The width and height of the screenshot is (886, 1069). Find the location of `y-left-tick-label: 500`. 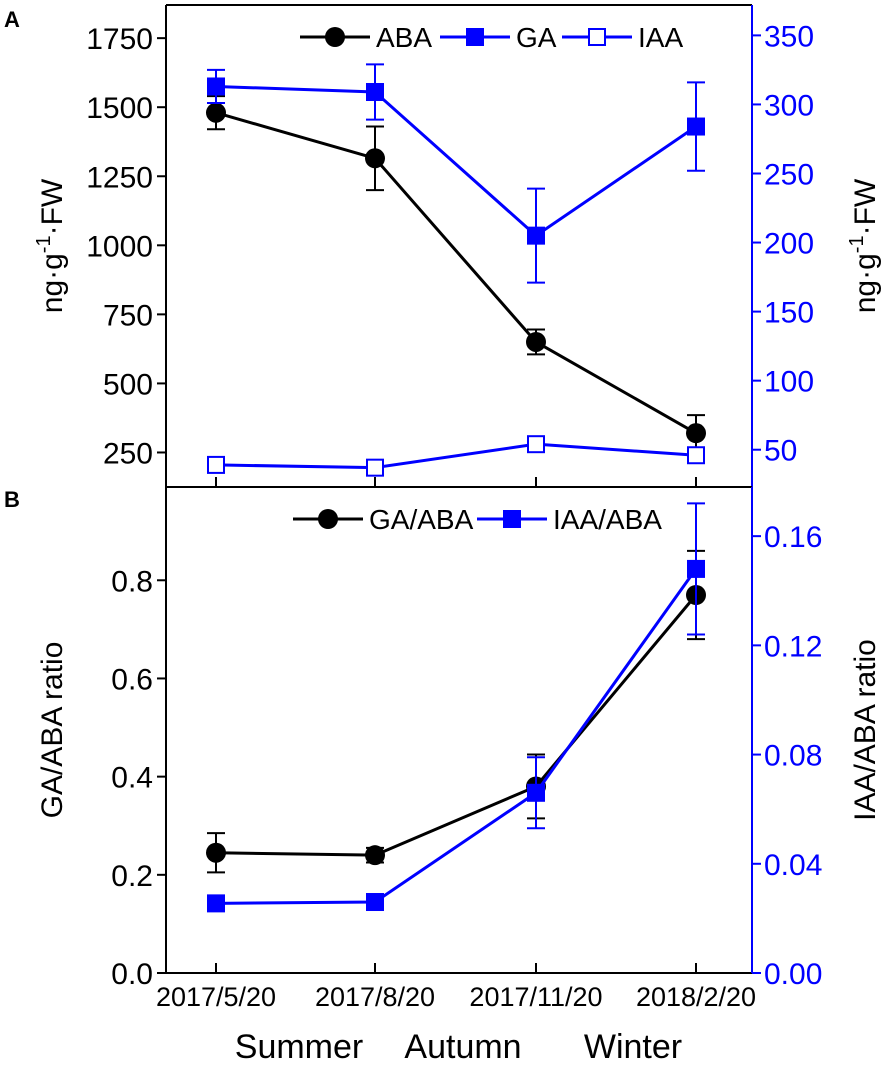

y-left-tick-label: 500 is located at coordinates (128, 384).